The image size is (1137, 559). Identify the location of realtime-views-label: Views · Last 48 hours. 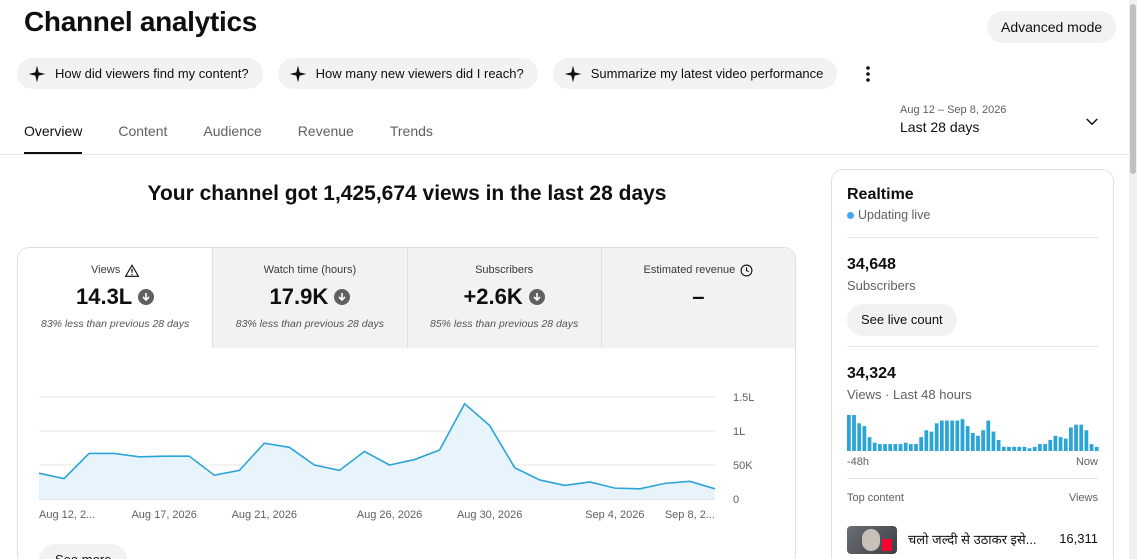
(909, 394).